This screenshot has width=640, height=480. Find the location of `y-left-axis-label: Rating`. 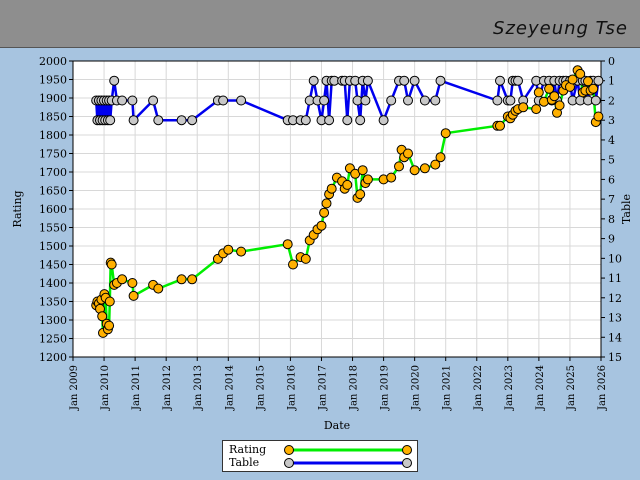

y-left-axis-label: Rating is located at coordinates (17, 208).